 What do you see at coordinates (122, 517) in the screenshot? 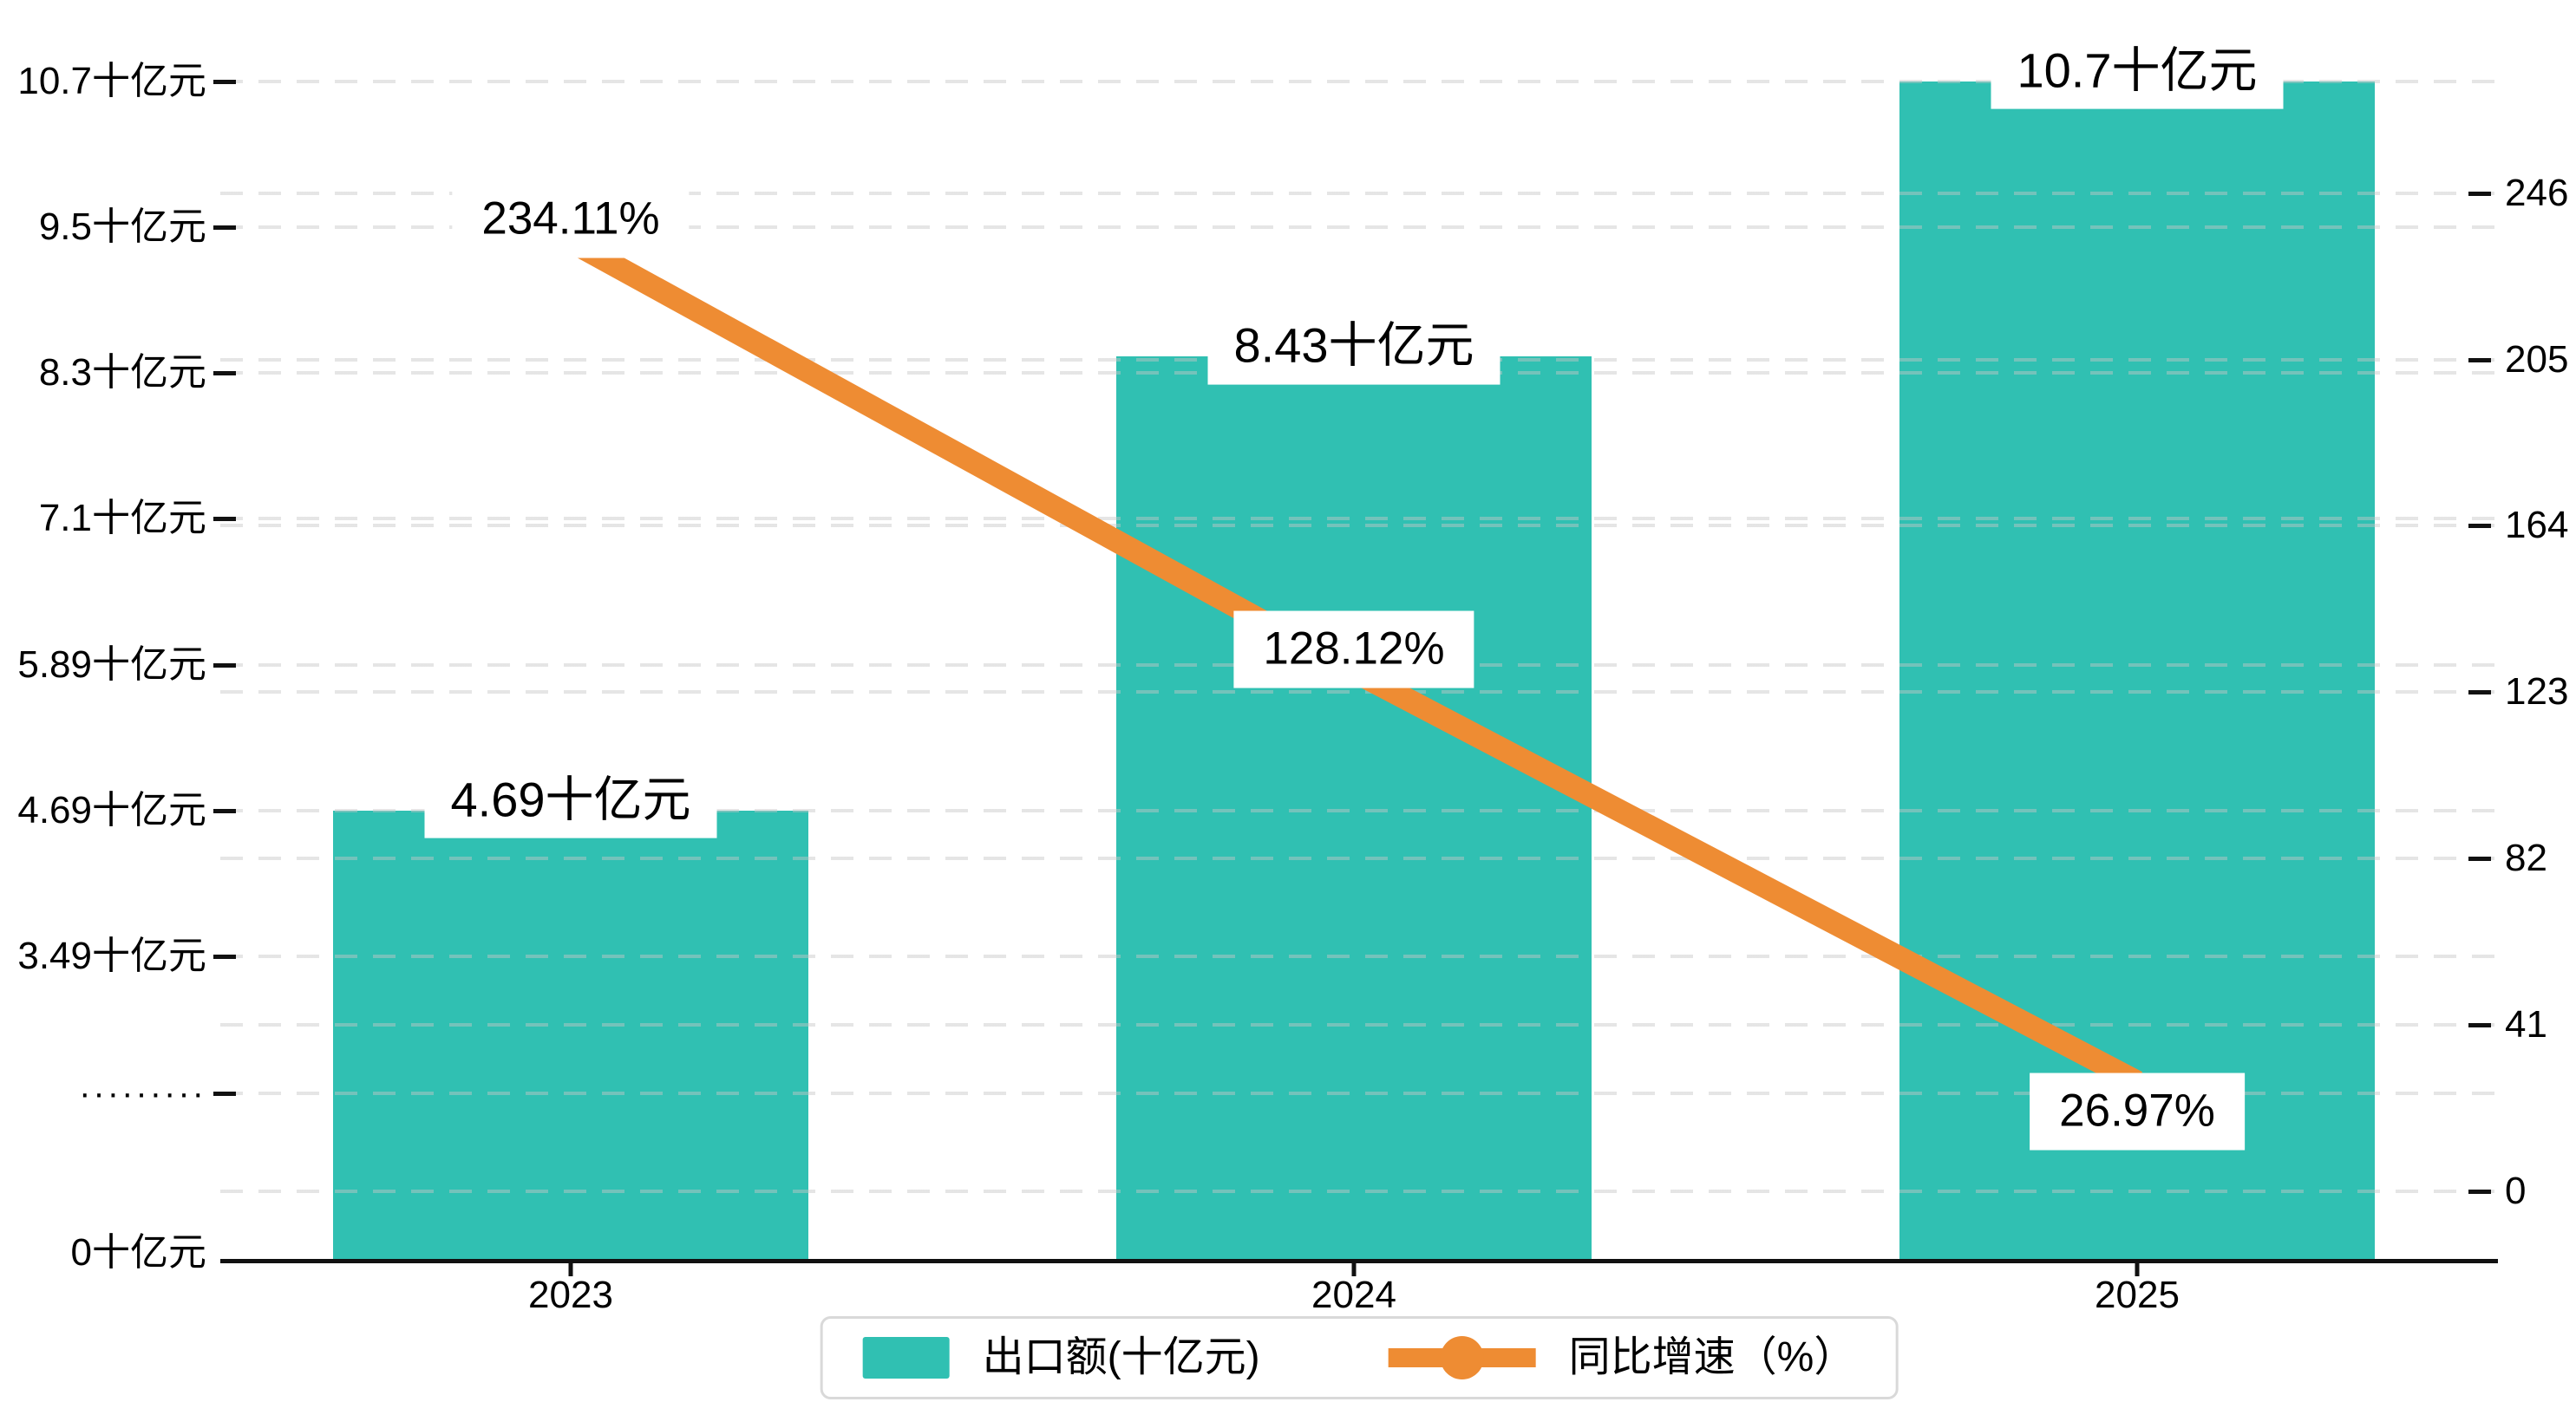
I see `left-axis-tick: 7.1十亿元` at bounding box center [122, 517].